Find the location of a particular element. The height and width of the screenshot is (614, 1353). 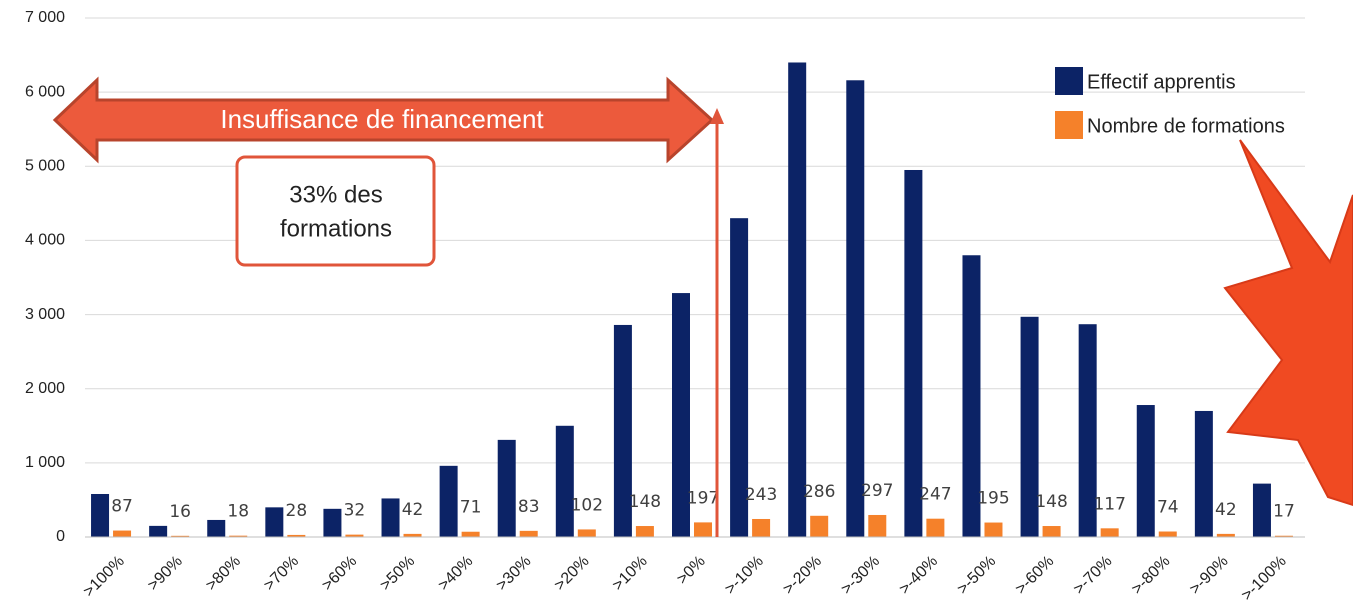

data-label: 243 is located at coordinates (761, 495).